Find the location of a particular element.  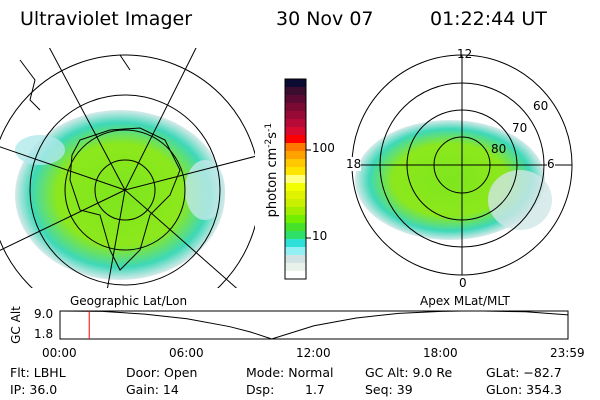

mlat-label-60: 60 is located at coordinates (541, 106).